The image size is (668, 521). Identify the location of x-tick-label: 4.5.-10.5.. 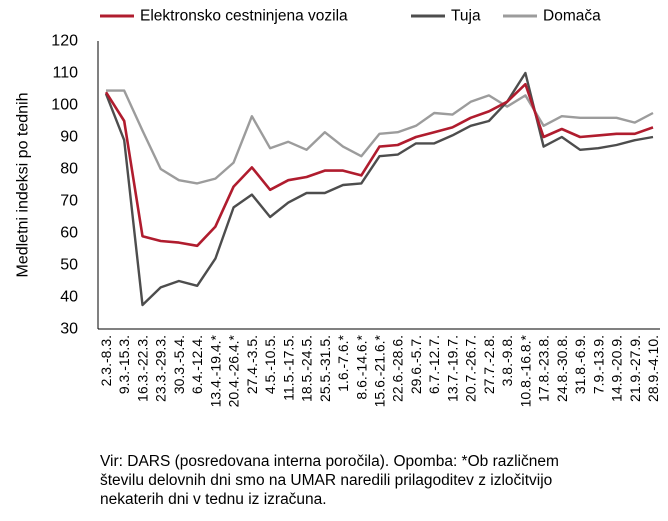
(270, 364).